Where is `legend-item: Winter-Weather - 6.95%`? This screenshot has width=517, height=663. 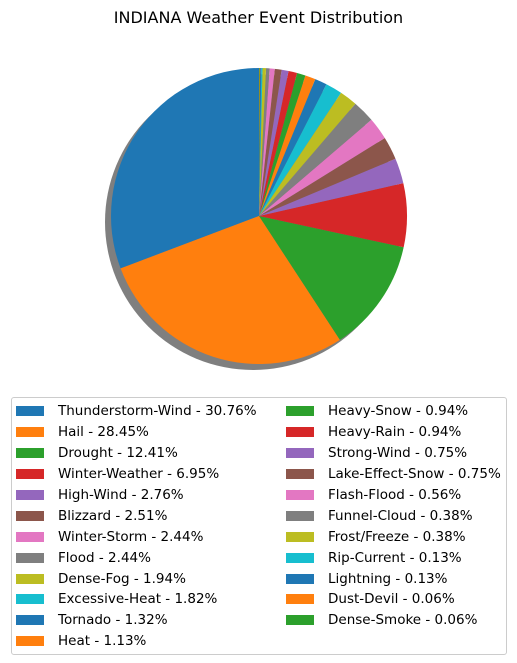
legend-item: Winter-Weather - 6.95% is located at coordinates (136, 474).